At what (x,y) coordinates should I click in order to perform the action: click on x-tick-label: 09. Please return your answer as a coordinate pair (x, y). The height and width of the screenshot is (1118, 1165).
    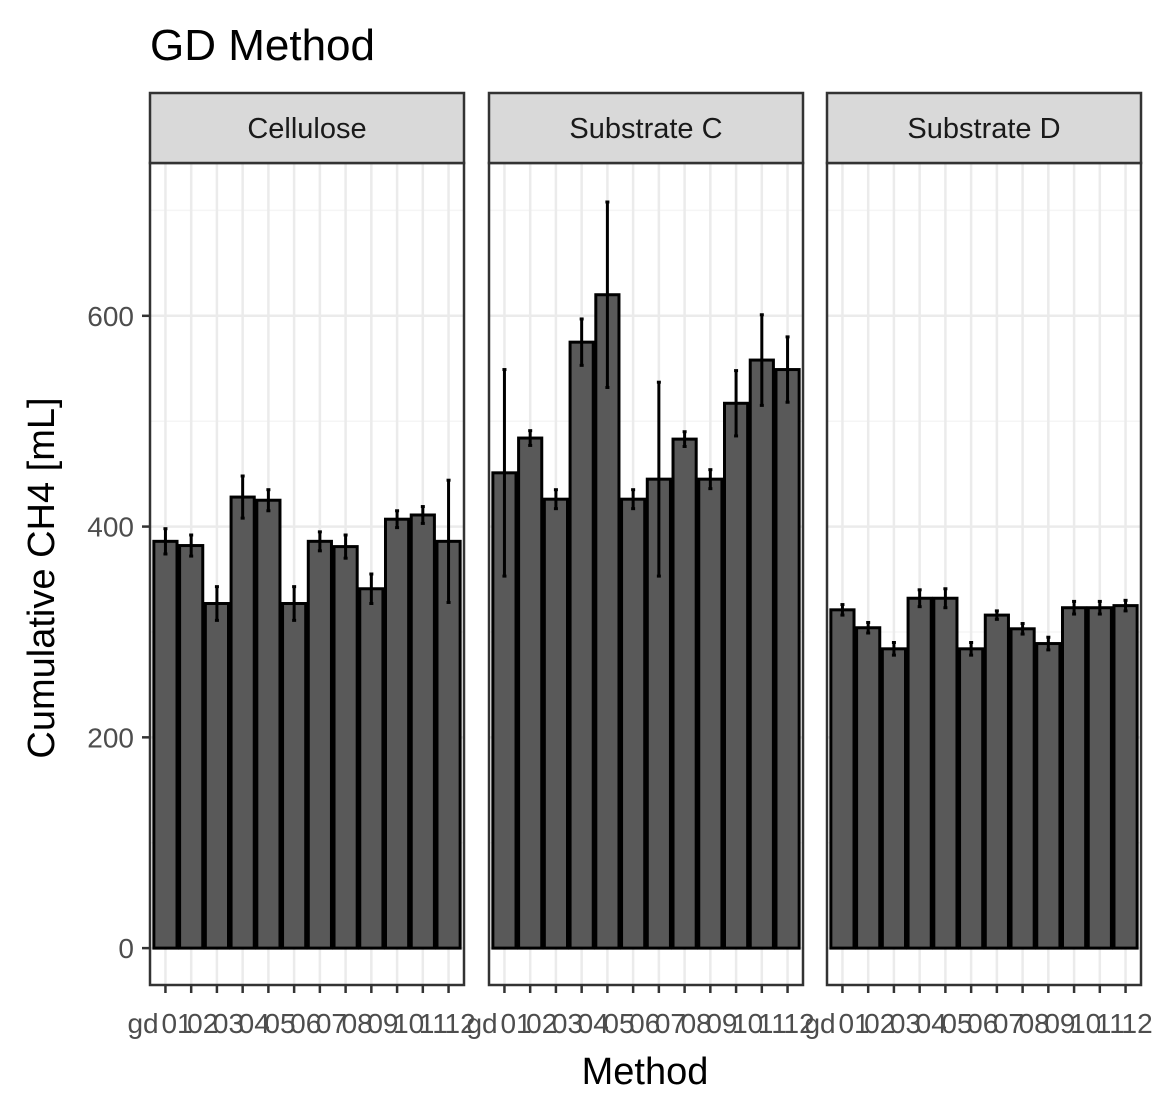
    Looking at the image, I should click on (721, 1023).